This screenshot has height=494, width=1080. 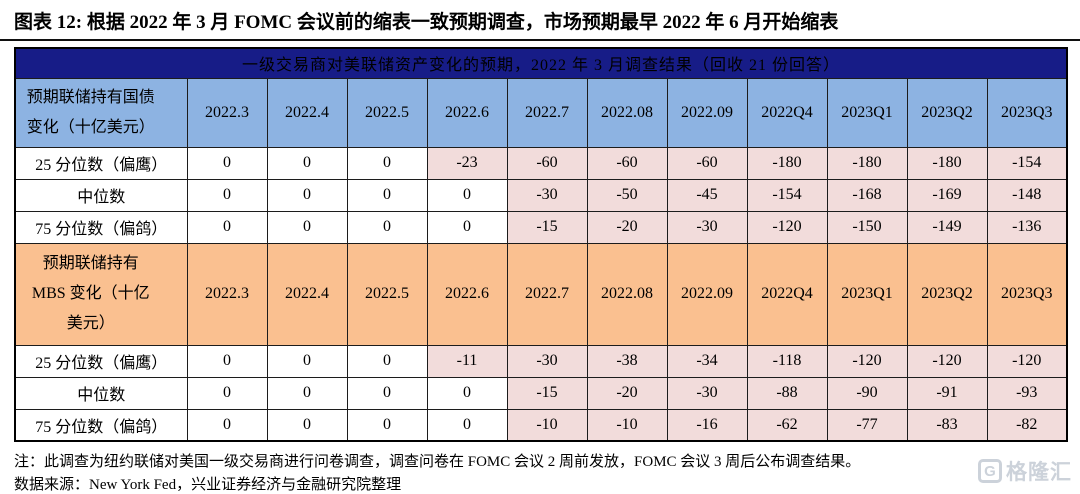 I want to click on value-cell: -11, so click(x=467, y=361).